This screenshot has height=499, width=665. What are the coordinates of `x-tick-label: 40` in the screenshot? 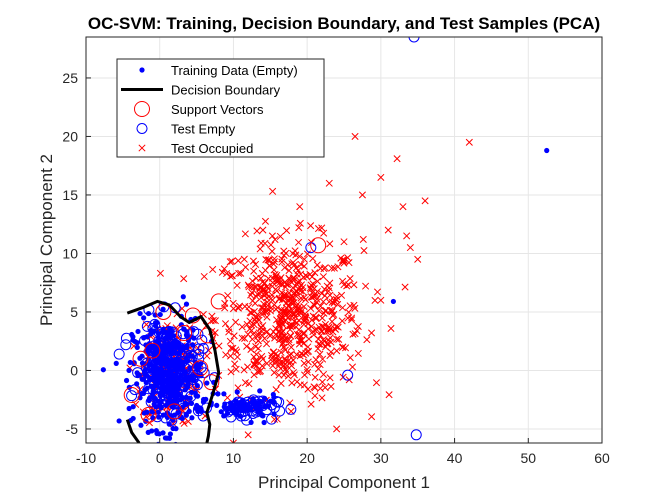 It's located at (455, 458).